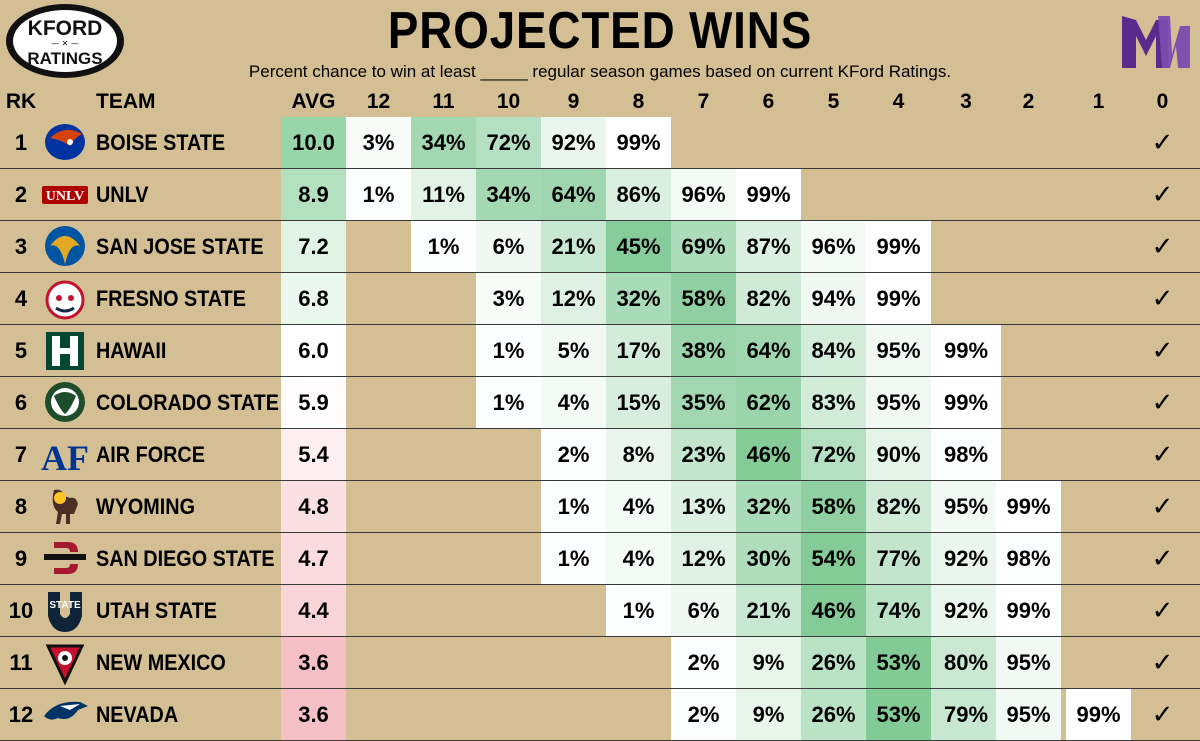  I want to click on win-4-cell: 99%, so click(898, 246).